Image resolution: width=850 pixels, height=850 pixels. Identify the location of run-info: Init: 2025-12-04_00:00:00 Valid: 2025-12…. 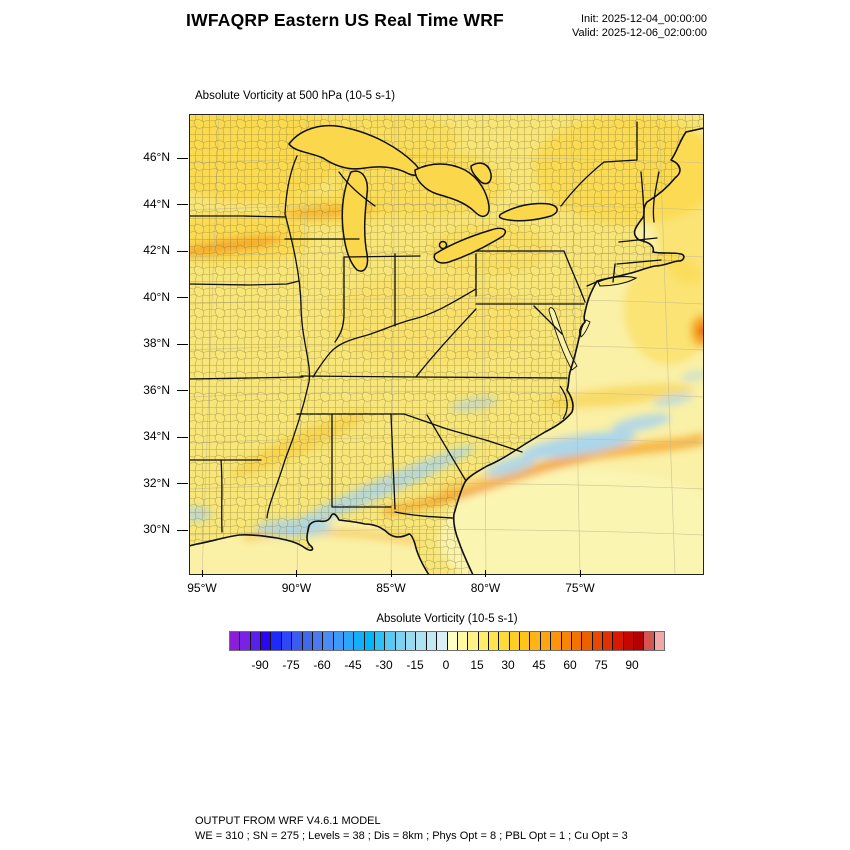
(583, 26).